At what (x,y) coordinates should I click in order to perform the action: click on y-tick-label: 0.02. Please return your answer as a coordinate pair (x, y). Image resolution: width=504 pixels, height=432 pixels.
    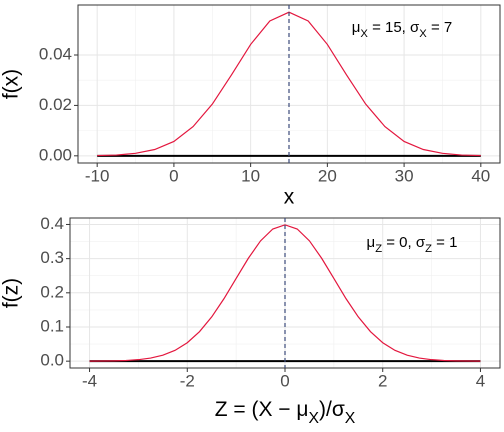
    Looking at the image, I should click on (55, 104).